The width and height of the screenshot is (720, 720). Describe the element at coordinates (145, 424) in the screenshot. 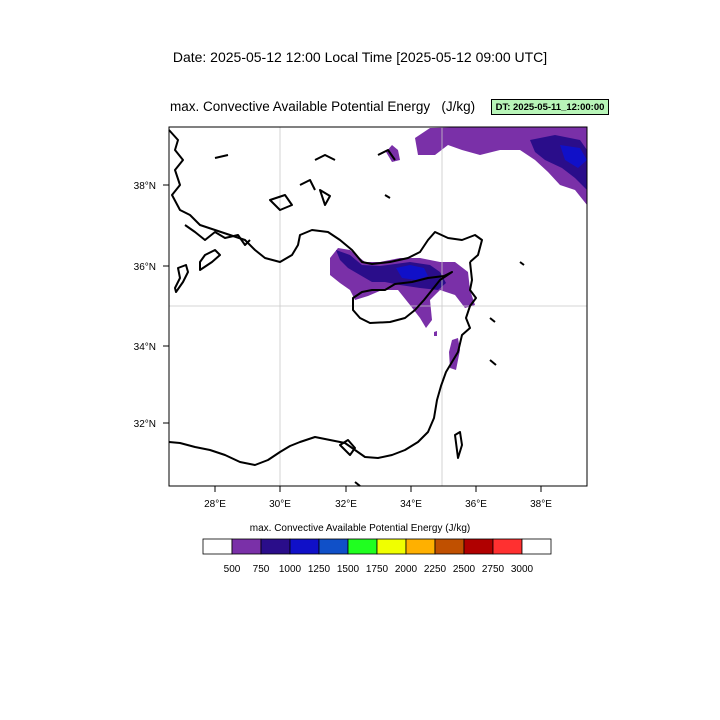

I see `lat-tick-label: 32°N` at that location.